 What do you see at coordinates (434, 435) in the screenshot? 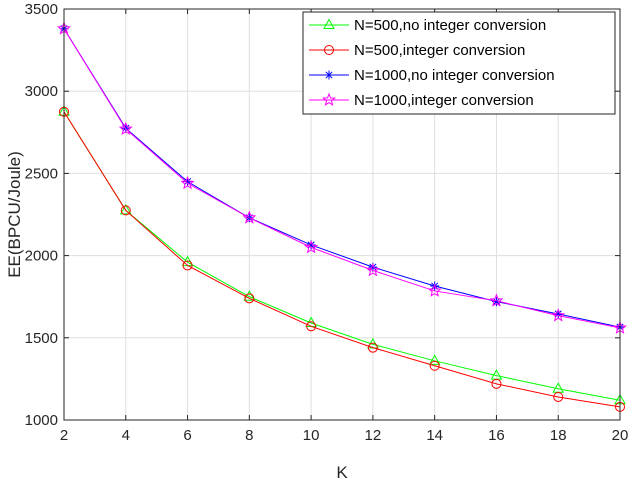
I see `x-tick-label: 14` at bounding box center [434, 435].